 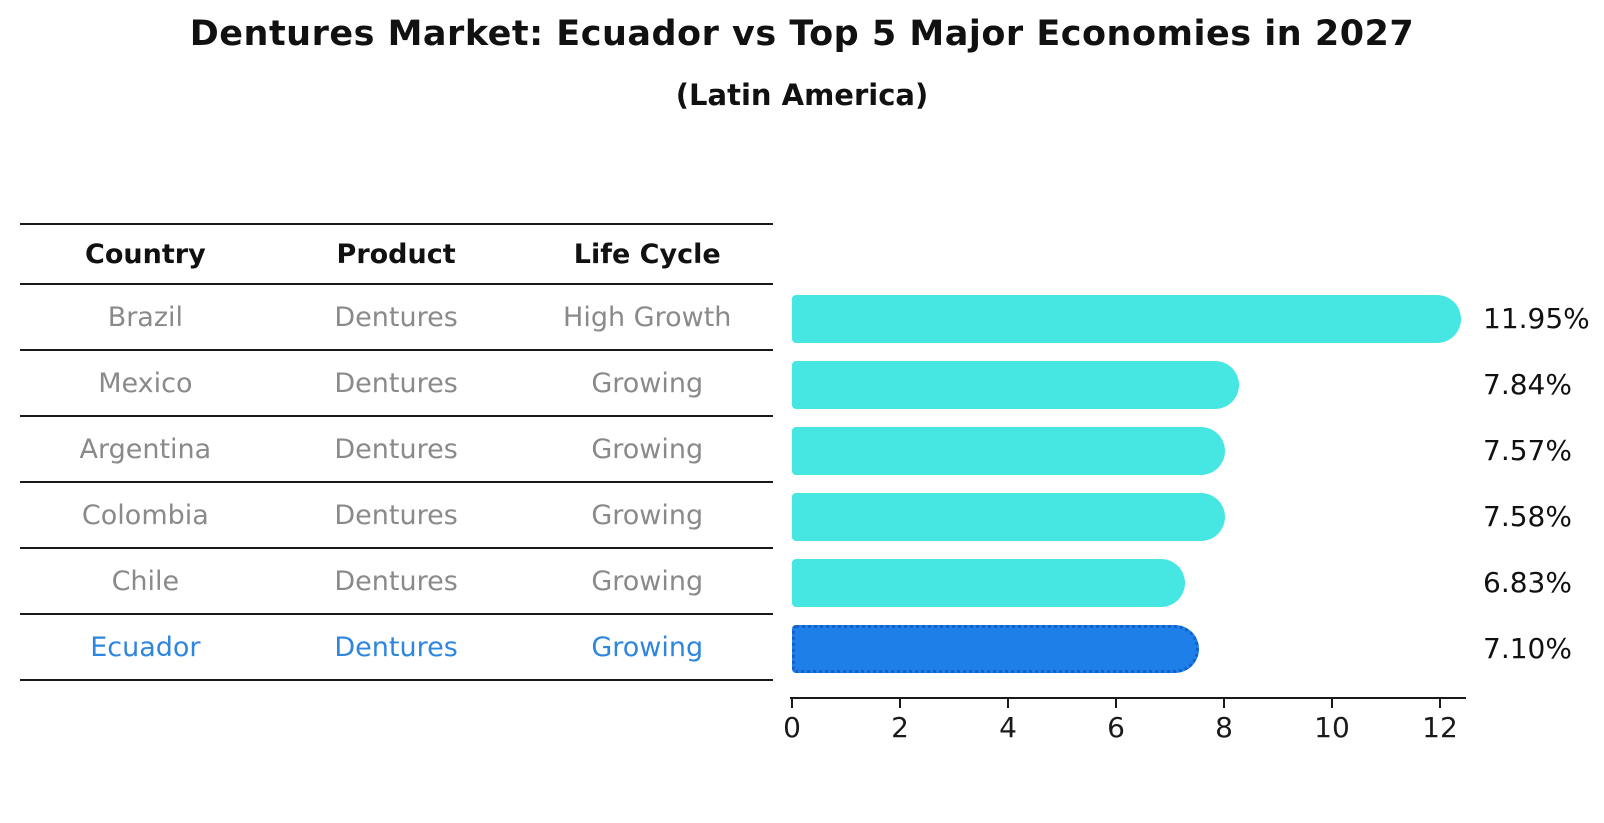 What do you see at coordinates (1008, 727) in the screenshot?
I see `x-axis-tick-label: 4` at bounding box center [1008, 727].